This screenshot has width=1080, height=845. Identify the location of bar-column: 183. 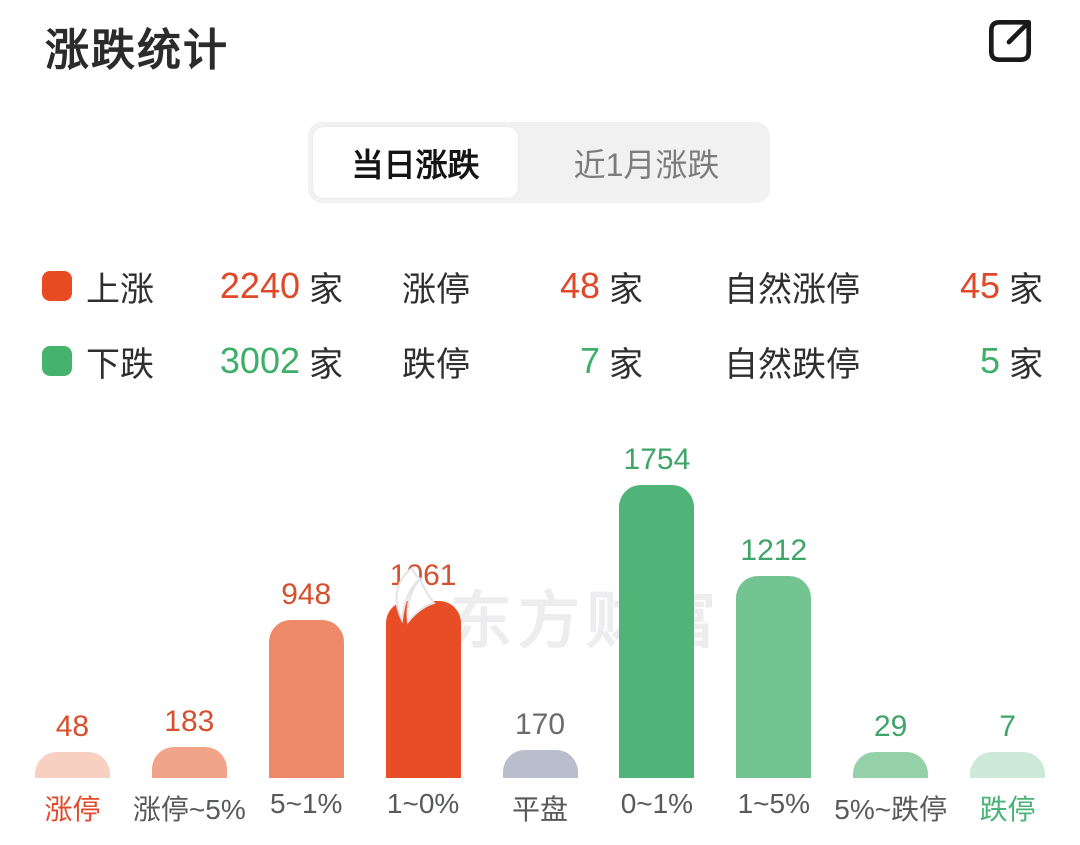
(189, 604).